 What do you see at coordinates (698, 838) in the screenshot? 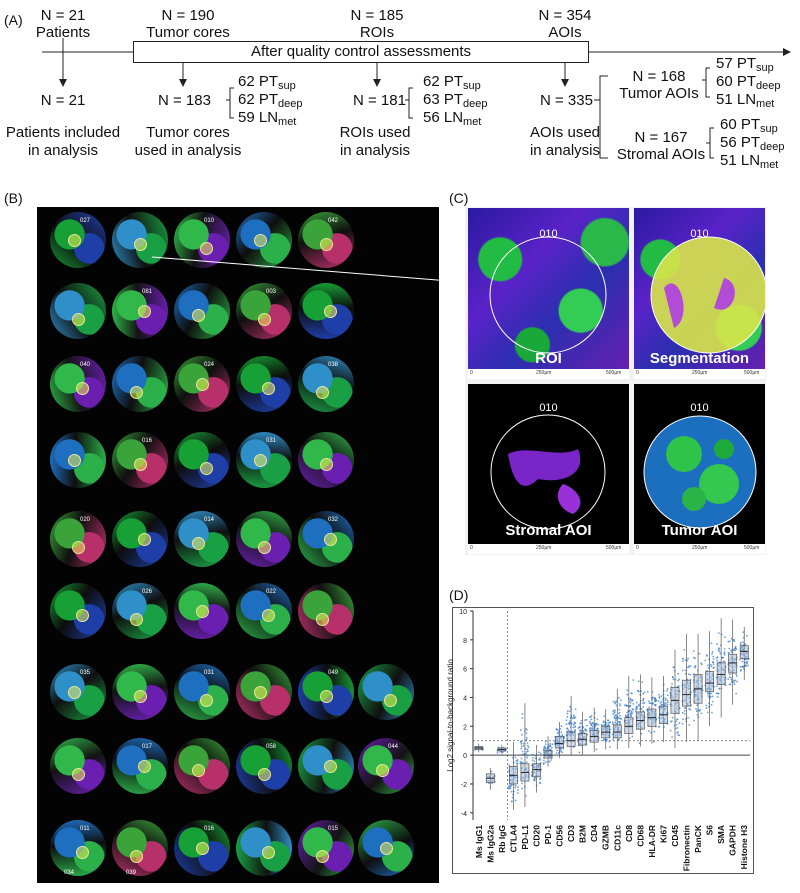
I see `x-tick-label: PanCK` at bounding box center [698, 838].